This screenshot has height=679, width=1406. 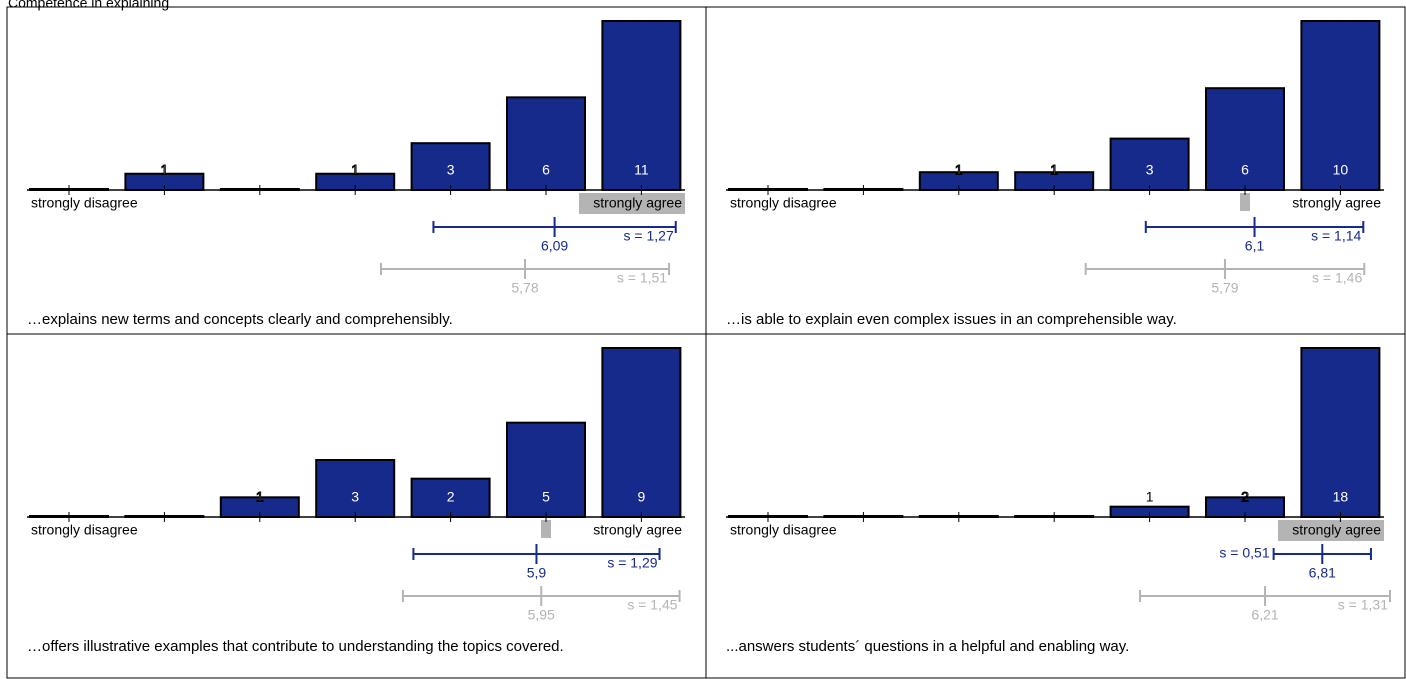 I want to click on sd-label: s = 1,27, so click(x=649, y=236).